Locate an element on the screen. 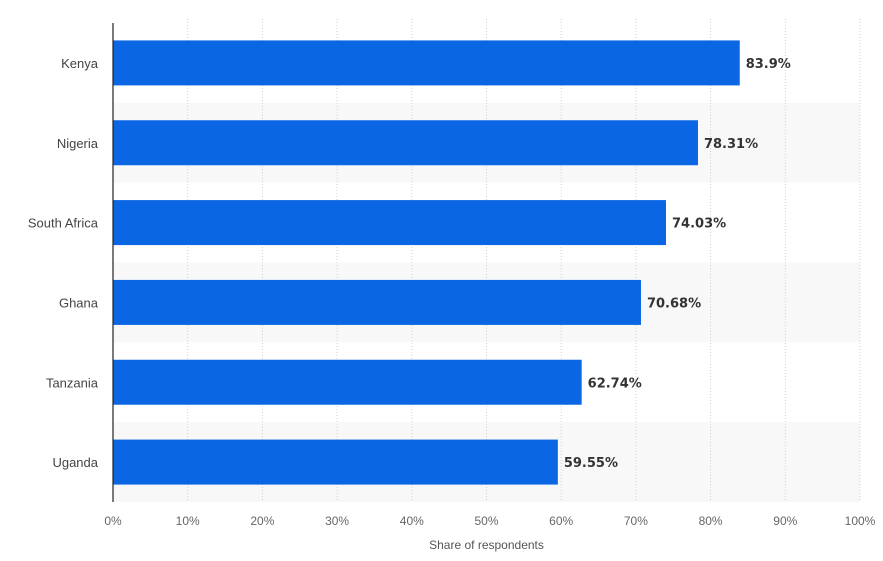 The image size is (883, 561). x-tick-label: 40% is located at coordinates (412, 521).